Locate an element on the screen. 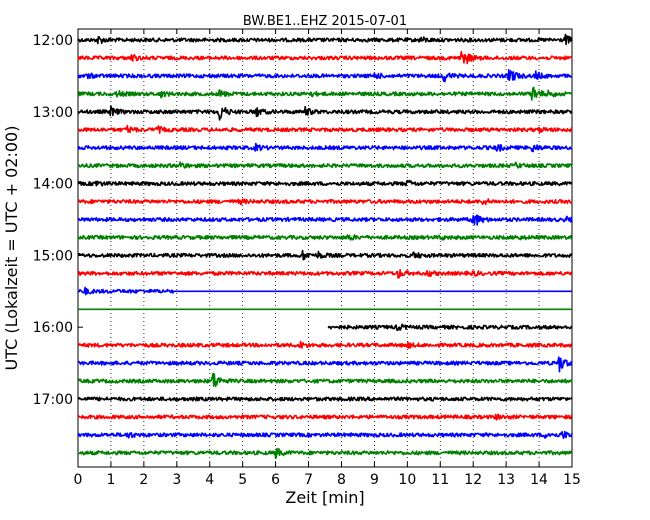 This screenshot has height=520, width=650. x-tick-label: 14 is located at coordinates (539, 480).